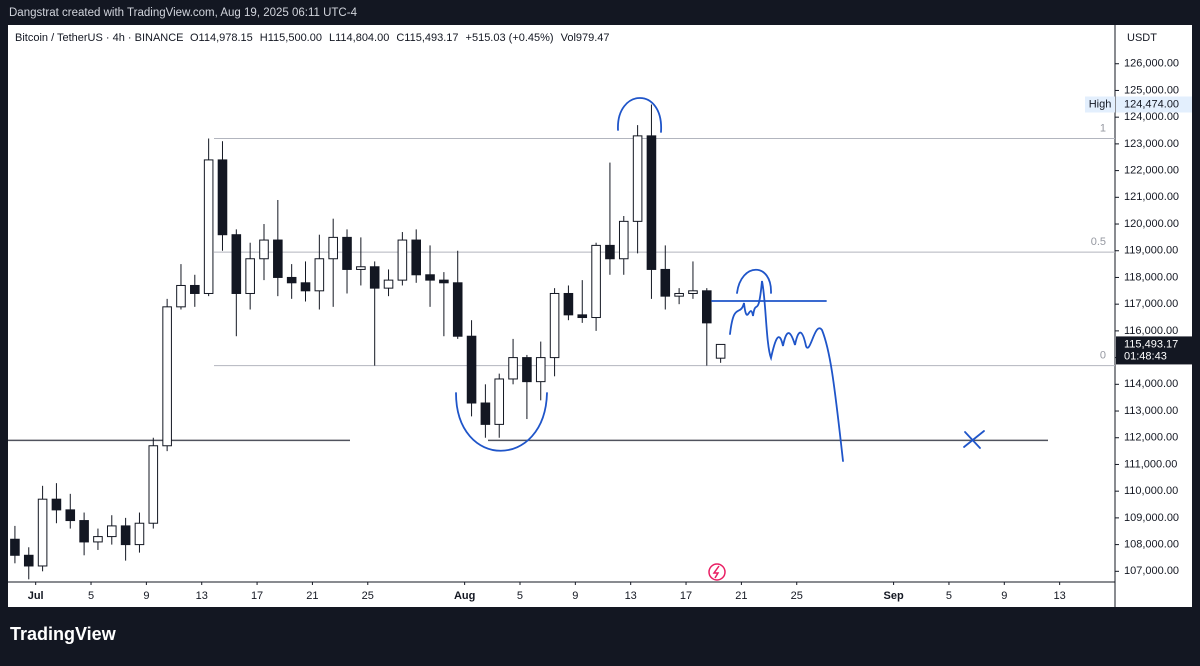  What do you see at coordinates (1151, 251) in the screenshot?
I see `y-tick-label: 119,000.00` at bounding box center [1151, 251].